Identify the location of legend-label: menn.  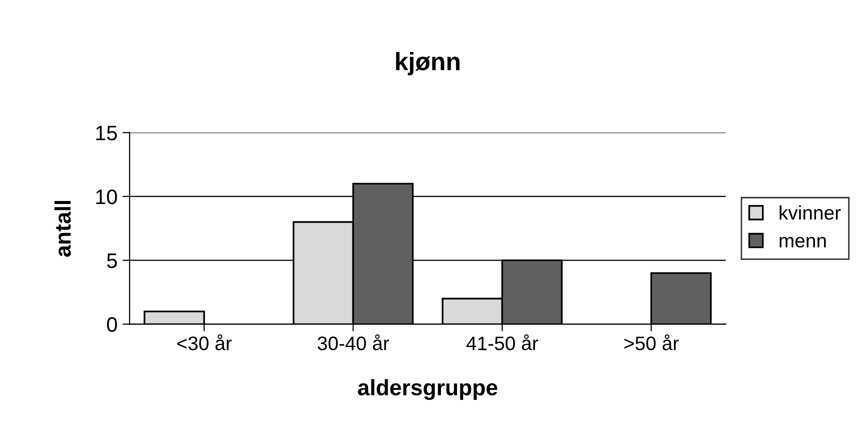
(803, 242).